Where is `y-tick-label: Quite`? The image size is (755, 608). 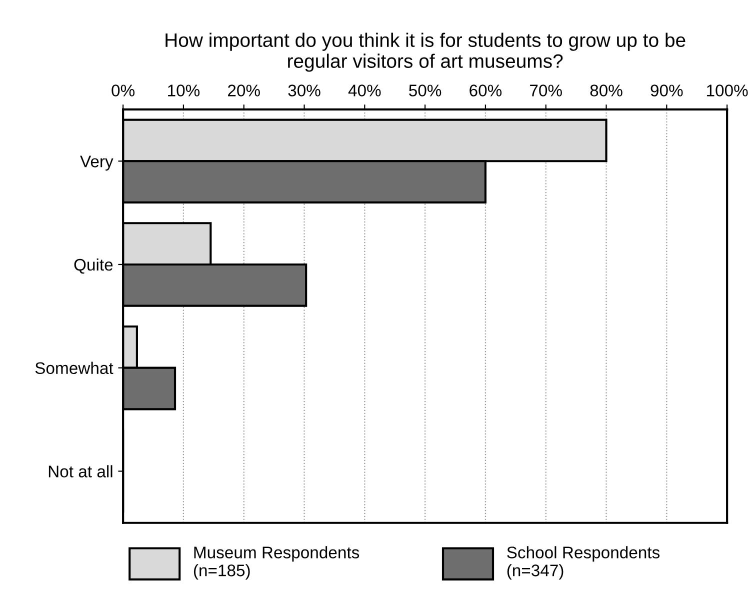
y-tick-label: Quite is located at coordinates (93, 266).